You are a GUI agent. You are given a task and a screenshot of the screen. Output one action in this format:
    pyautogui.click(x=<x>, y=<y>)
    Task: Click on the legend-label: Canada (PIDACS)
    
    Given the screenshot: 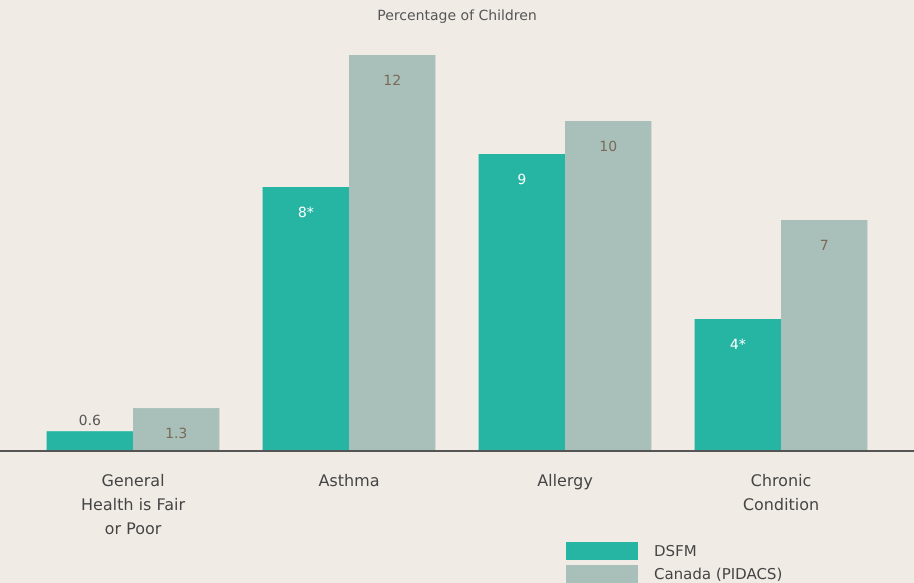 What is the action you would take?
    pyautogui.click(x=718, y=574)
    